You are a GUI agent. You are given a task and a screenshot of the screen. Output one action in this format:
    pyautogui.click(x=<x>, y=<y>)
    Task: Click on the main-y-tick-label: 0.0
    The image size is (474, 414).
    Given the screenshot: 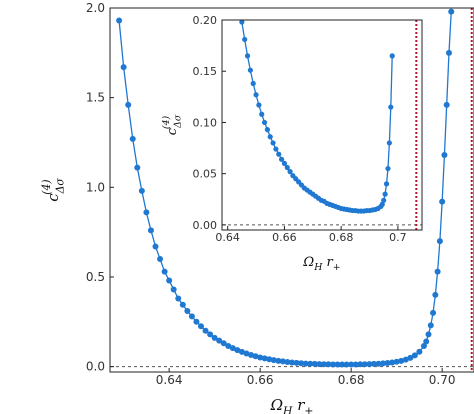 What is the action you would take?
    pyautogui.click(x=95, y=367)
    